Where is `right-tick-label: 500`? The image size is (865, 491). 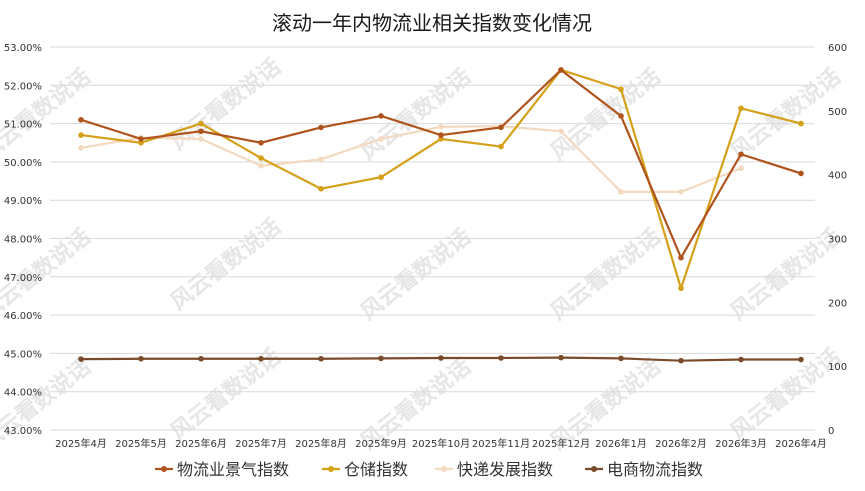 right-tick-label: 500 is located at coordinates (837, 112).